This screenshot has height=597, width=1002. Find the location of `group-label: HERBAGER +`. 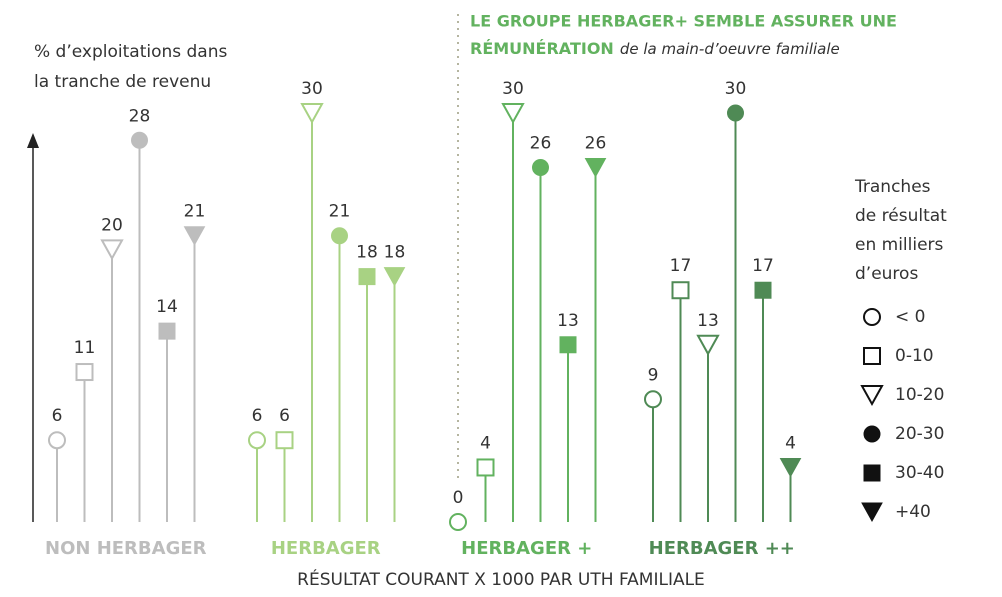

group-label: HERBAGER + is located at coordinates (526, 548).